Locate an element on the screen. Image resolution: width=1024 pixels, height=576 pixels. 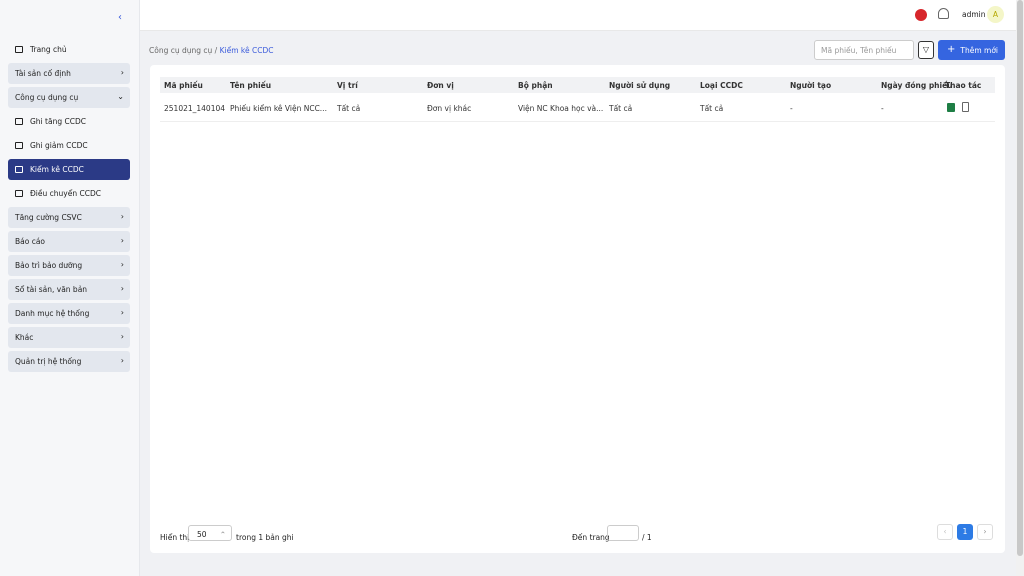
page-size-value: 50 is located at coordinates (202, 534).